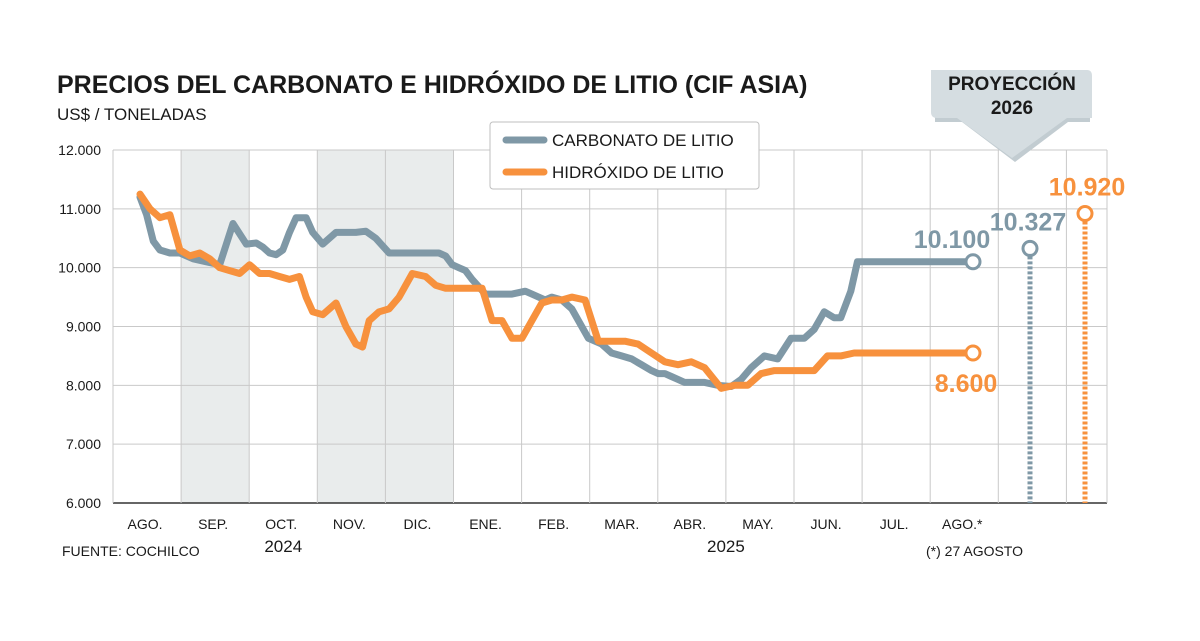 The width and height of the screenshot is (1200, 641). What do you see at coordinates (962, 524) in the screenshot?
I see `x-tick-label: AGO.*` at bounding box center [962, 524].